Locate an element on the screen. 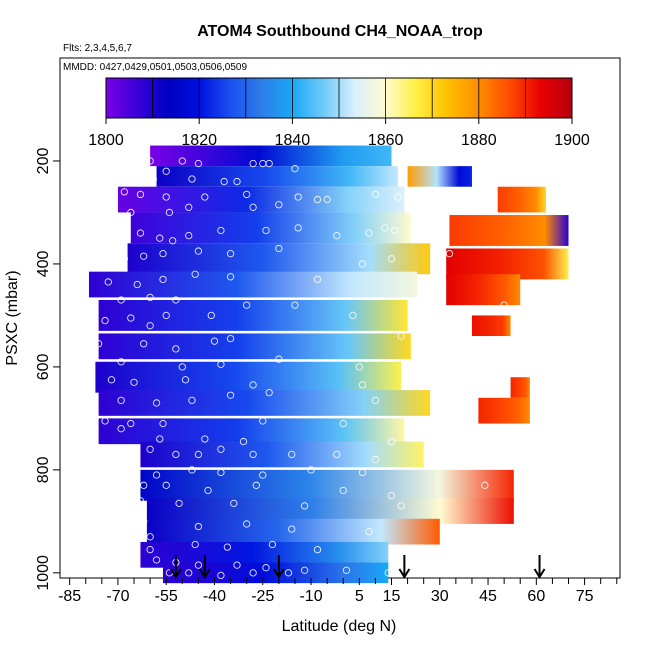 The image size is (650, 650). x-tick-label: 5 is located at coordinates (359, 596).